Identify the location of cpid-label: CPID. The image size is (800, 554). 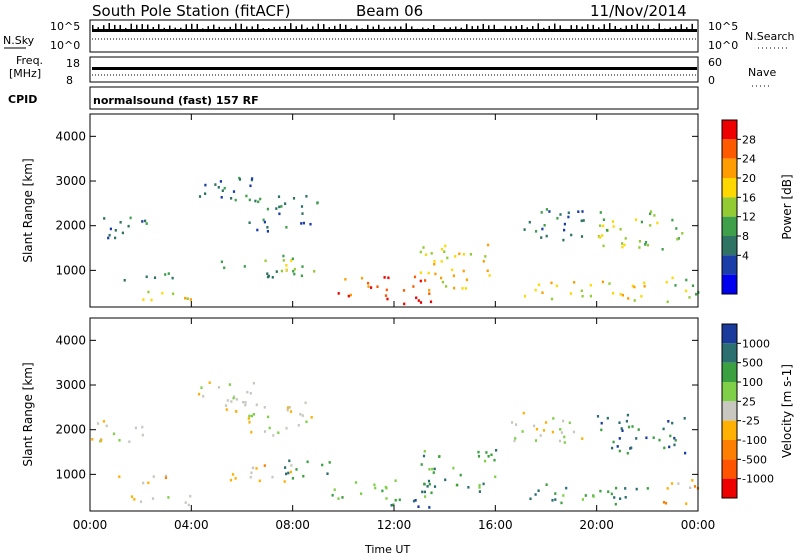
(22, 99).